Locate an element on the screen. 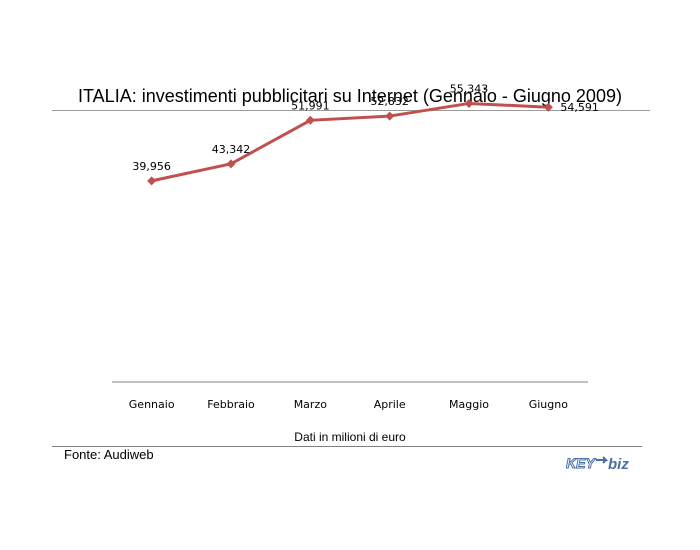  data-label: 39,956 is located at coordinates (151, 166).